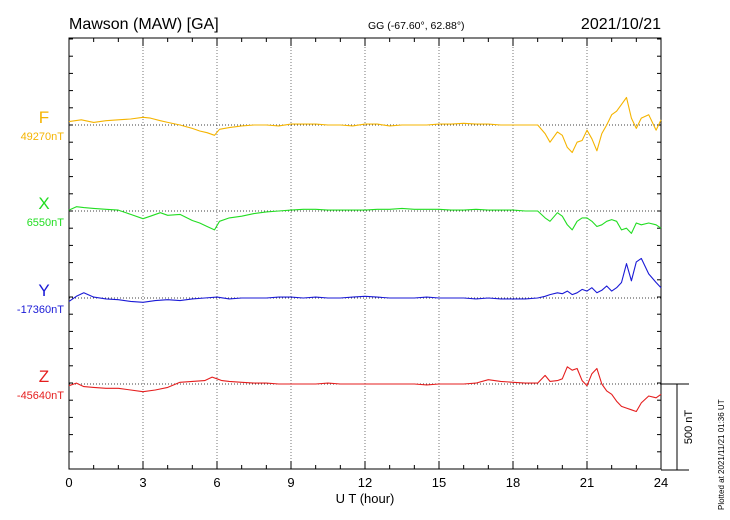 The image size is (730, 520). I want to click on x-tick-label: 9, so click(290, 482).